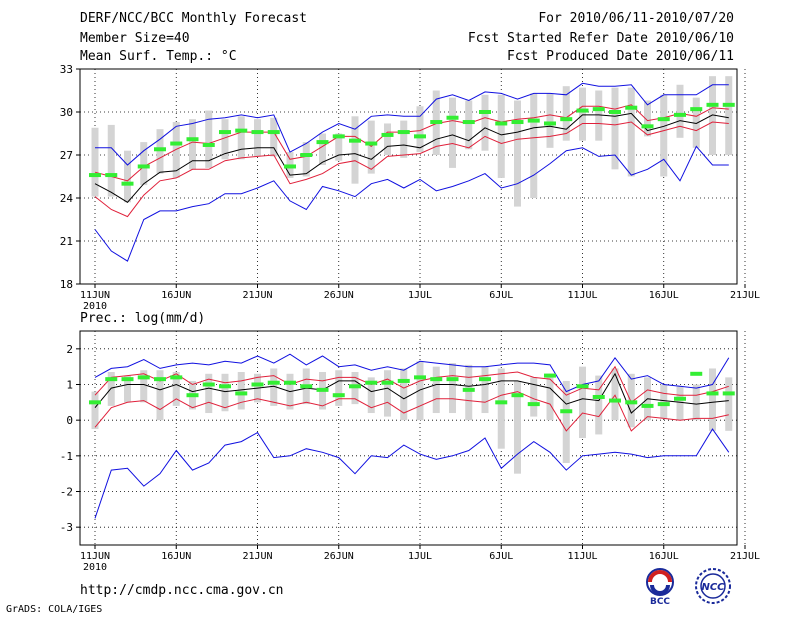  Describe the element at coordinates (620, 56) in the screenshot. I see `produced-date: Fcst Produced Date 2010/06/11` at that location.